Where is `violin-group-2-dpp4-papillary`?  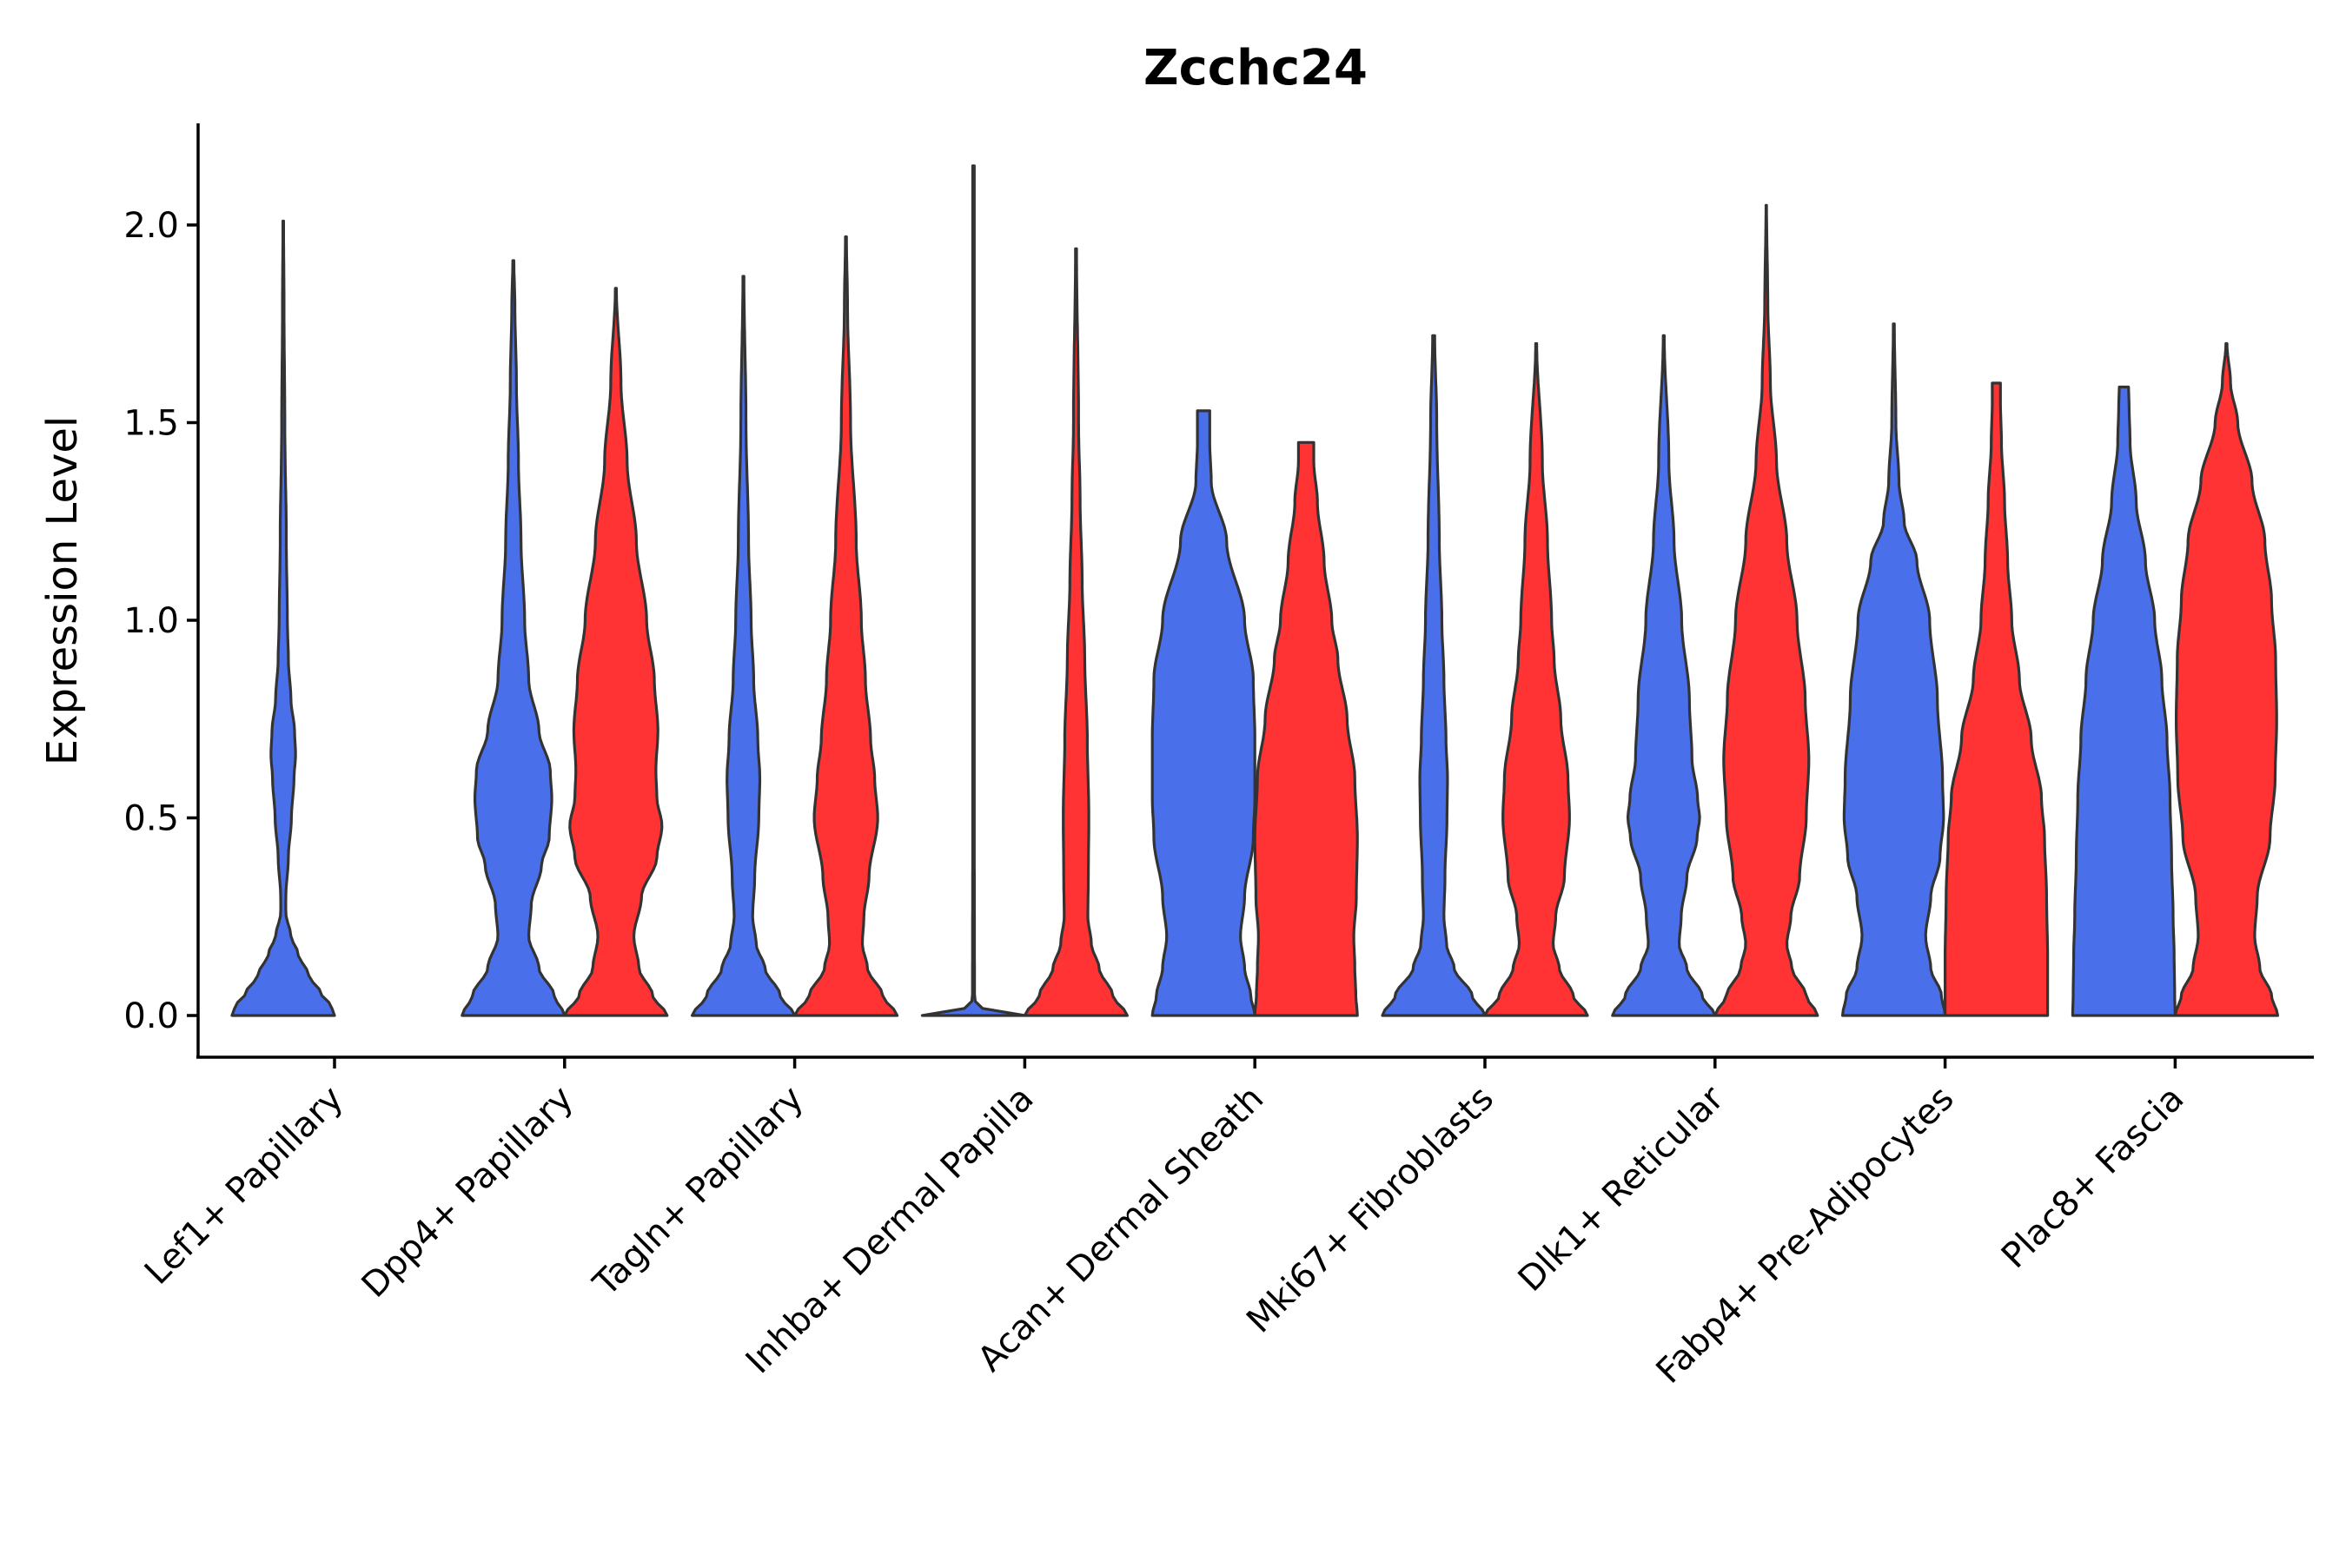 violin-group-2-dpp4-papillary is located at coordinates (616, 652).